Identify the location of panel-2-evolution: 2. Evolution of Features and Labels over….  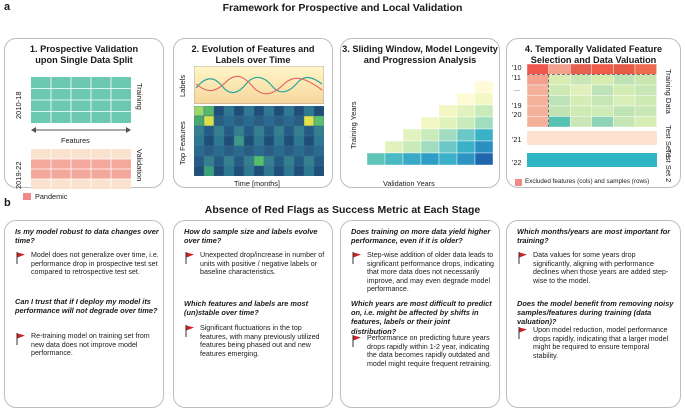
(253, 113).